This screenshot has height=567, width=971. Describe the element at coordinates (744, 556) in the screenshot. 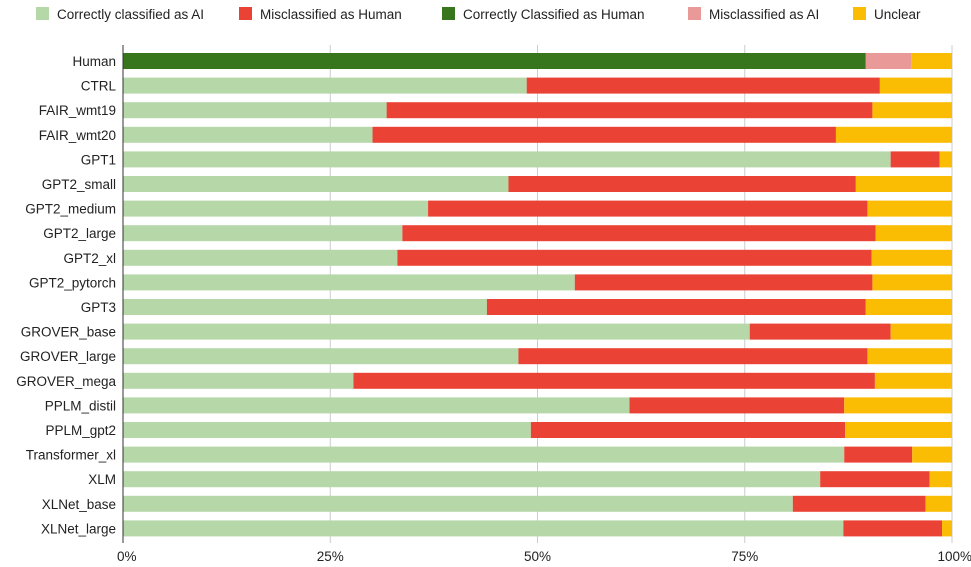

I see `x-tick-label-3: 75%` at that location.